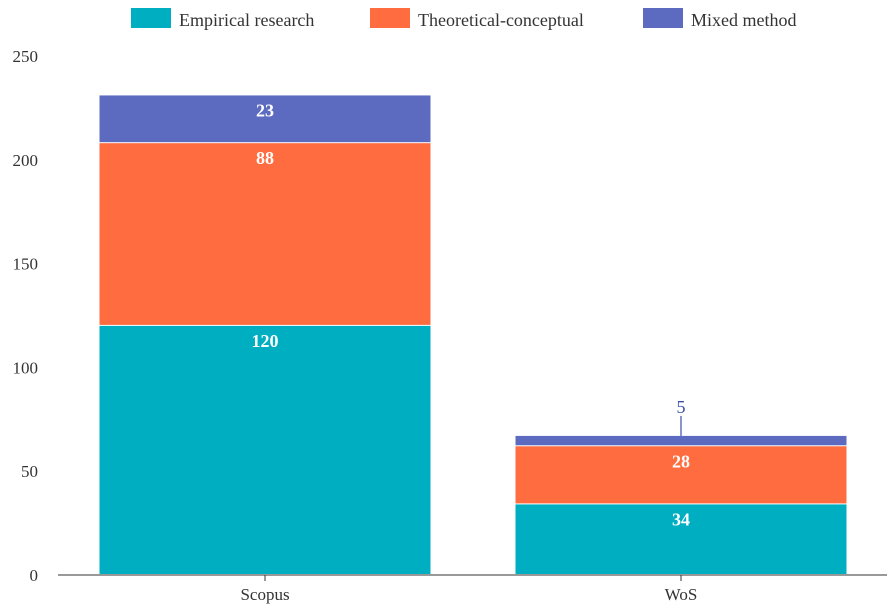  Describe the element at coordinates (681, 519) in the screenshot. I see `data-label: 34` at that location.